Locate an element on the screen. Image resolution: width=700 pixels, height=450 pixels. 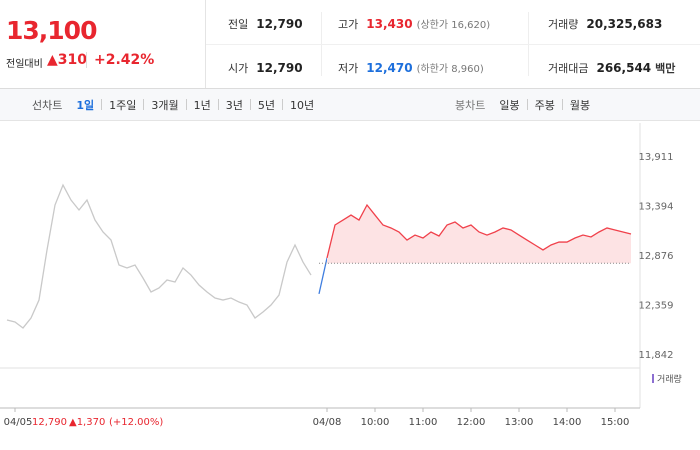
note: (하한가 8,960) is located at coordinates (450, 69).